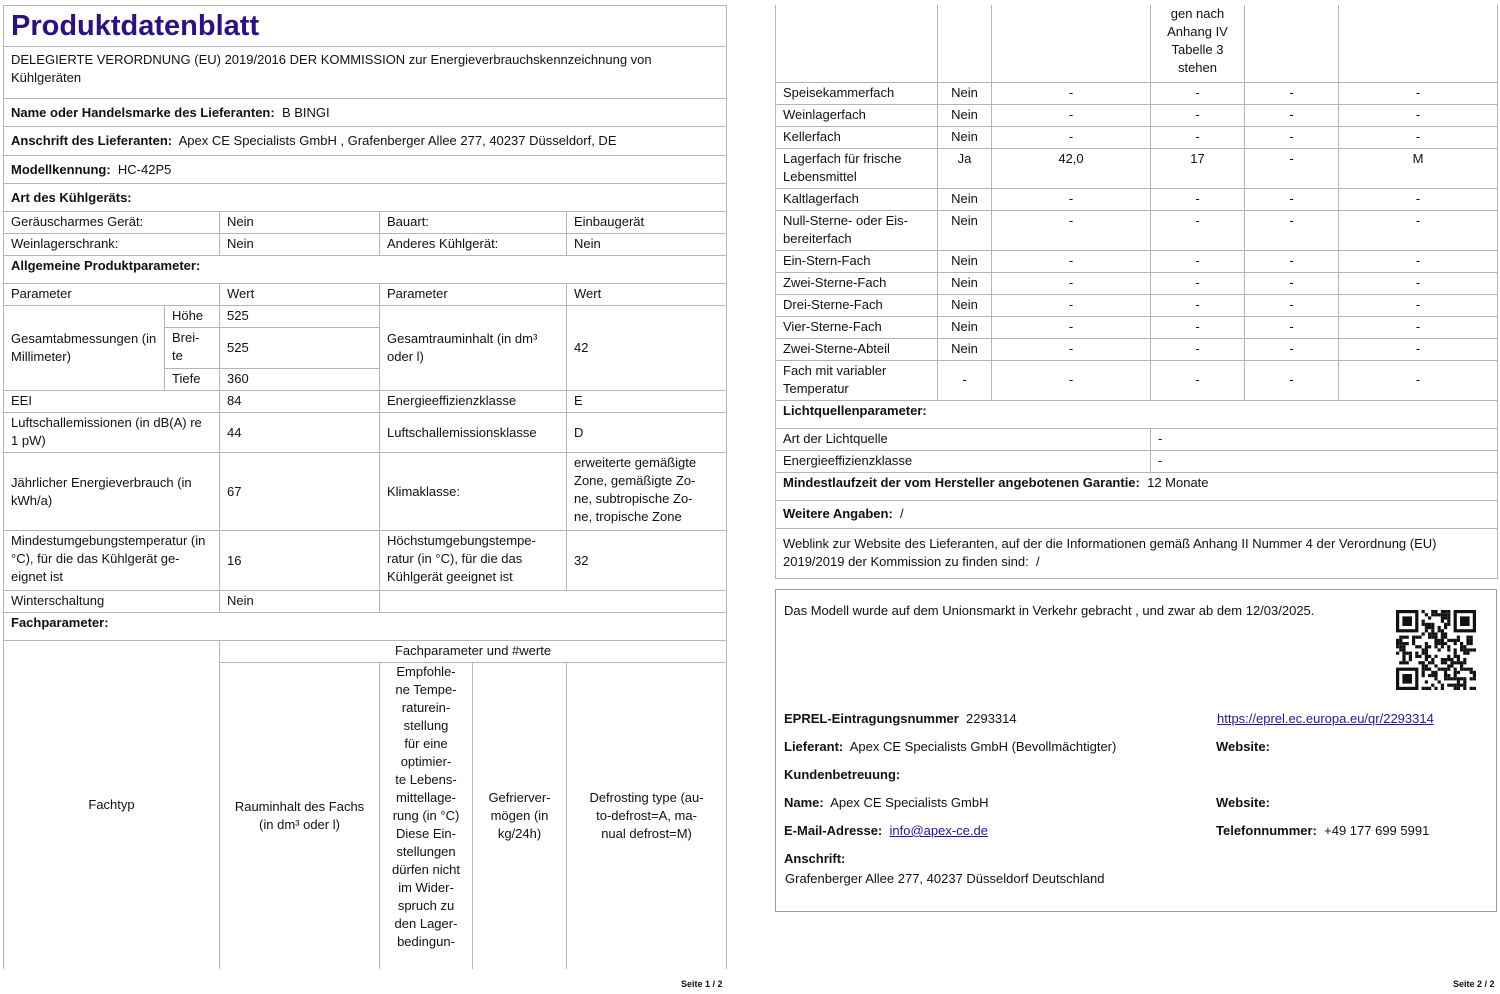 The height and width of the screenshot is (994, 1500). I want to click on eprel-link: https://eprel.ec.europa.eu/qr/2293314, so click(1325, 718).